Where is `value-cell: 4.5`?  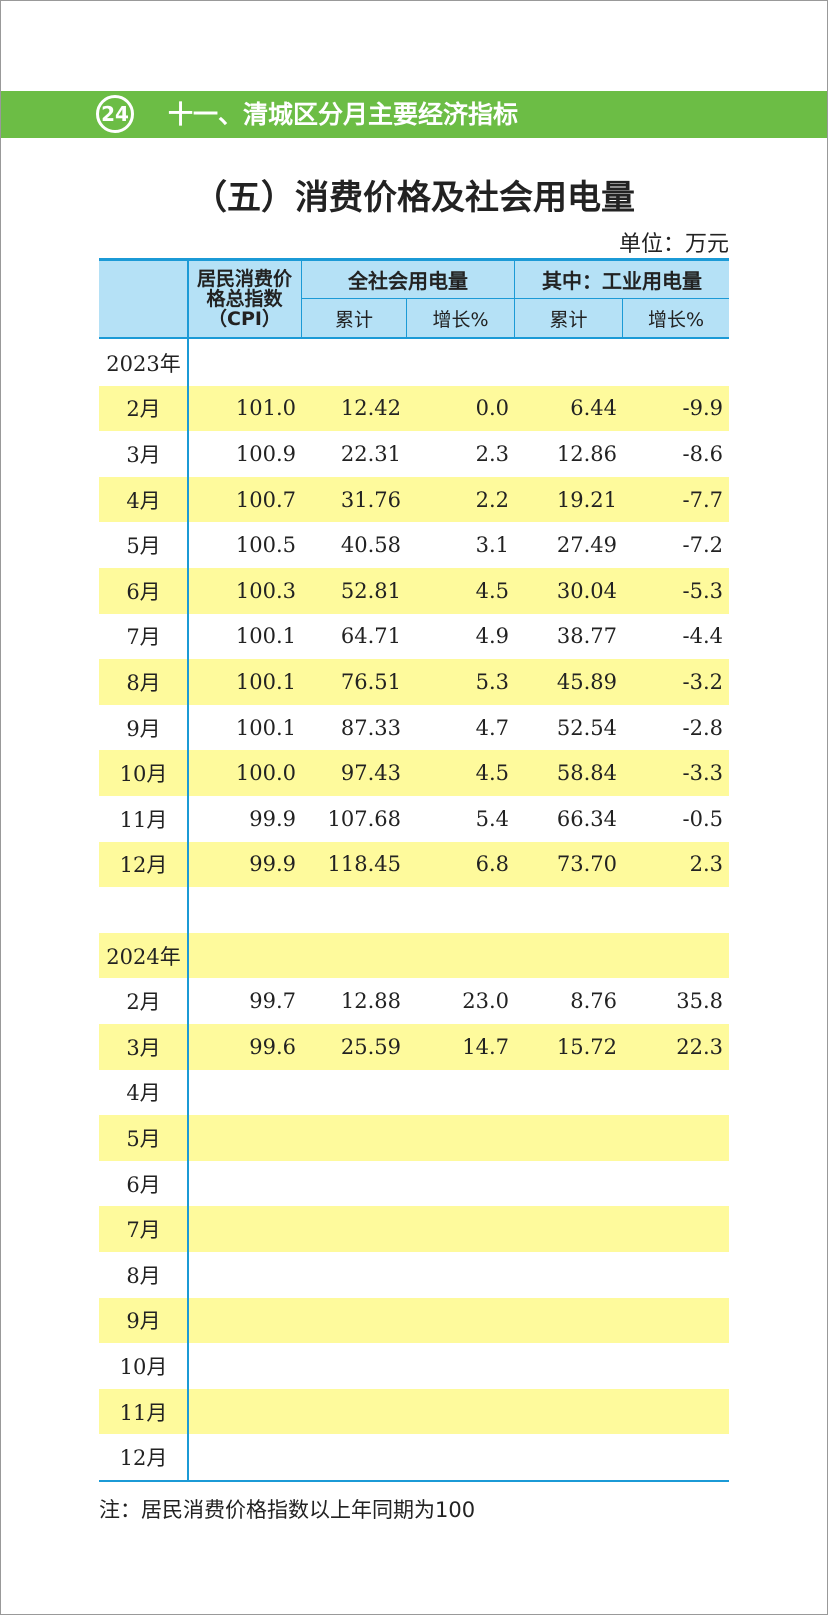
value-cell: 4.5 is located at coordinates (492, 590).